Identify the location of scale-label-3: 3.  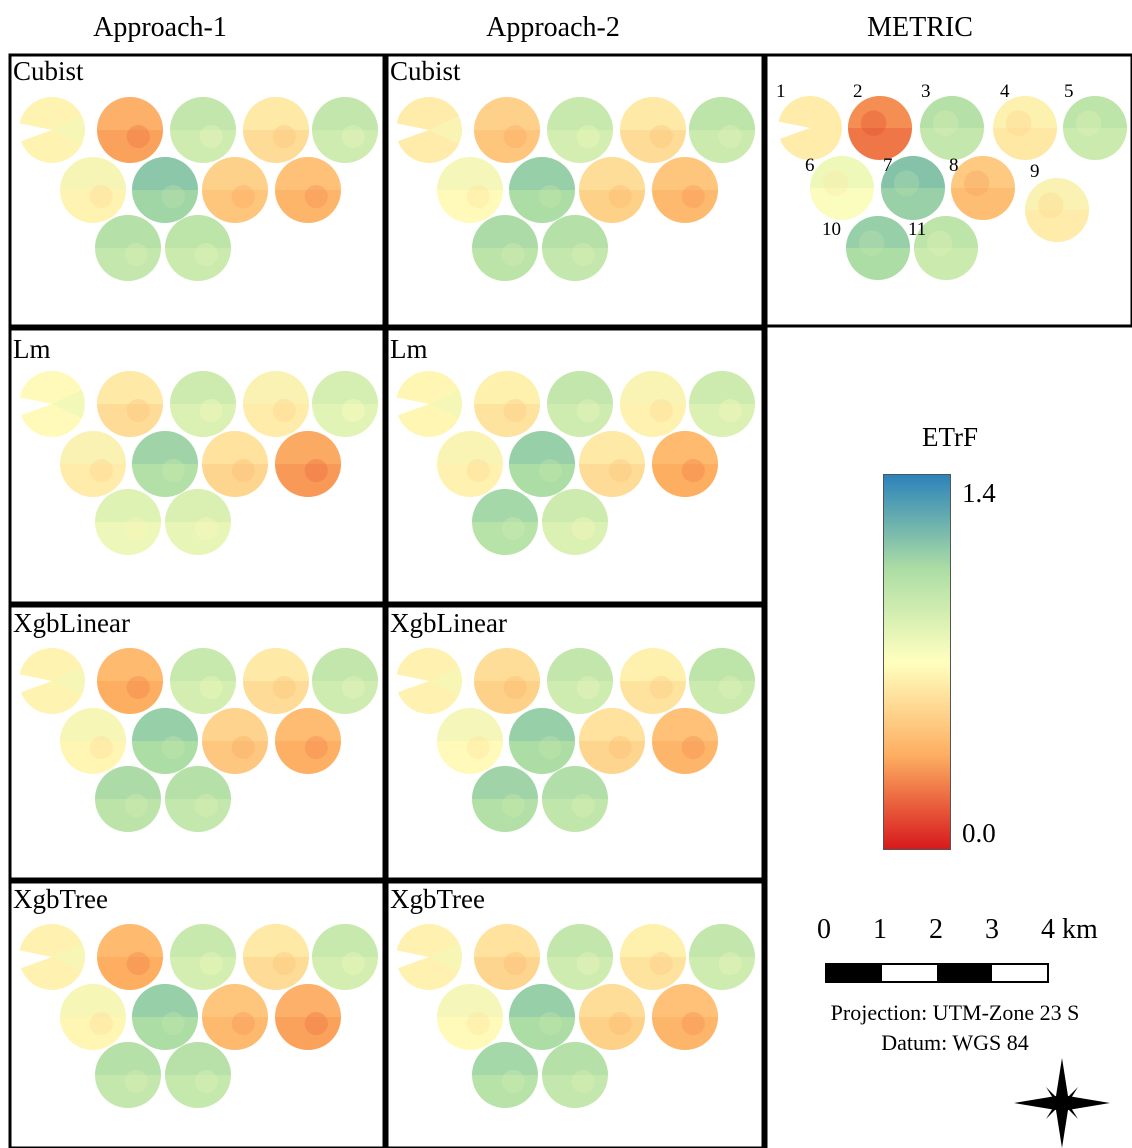
(992, 929).